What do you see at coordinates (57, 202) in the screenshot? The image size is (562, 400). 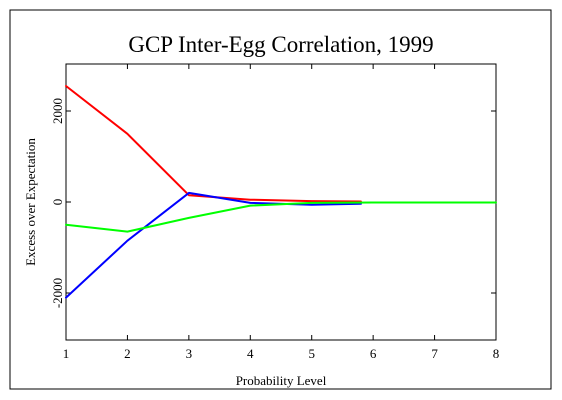 I see `y-tick-label: 0` at bounding box center [57, 202].